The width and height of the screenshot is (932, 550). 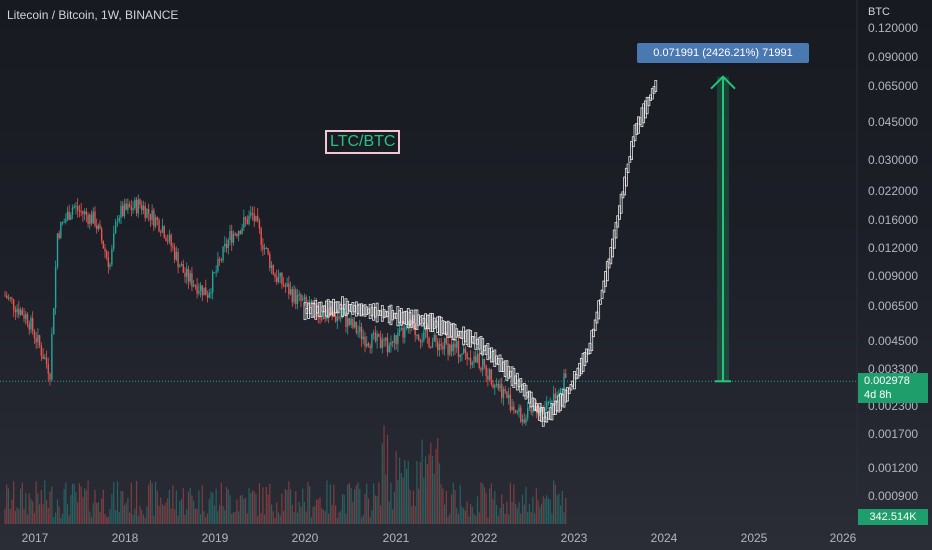 What do you see at coordinates (893, 122) in the screenshot?
I see `y-tick: 0.045000` at bounding box center [893, 122].